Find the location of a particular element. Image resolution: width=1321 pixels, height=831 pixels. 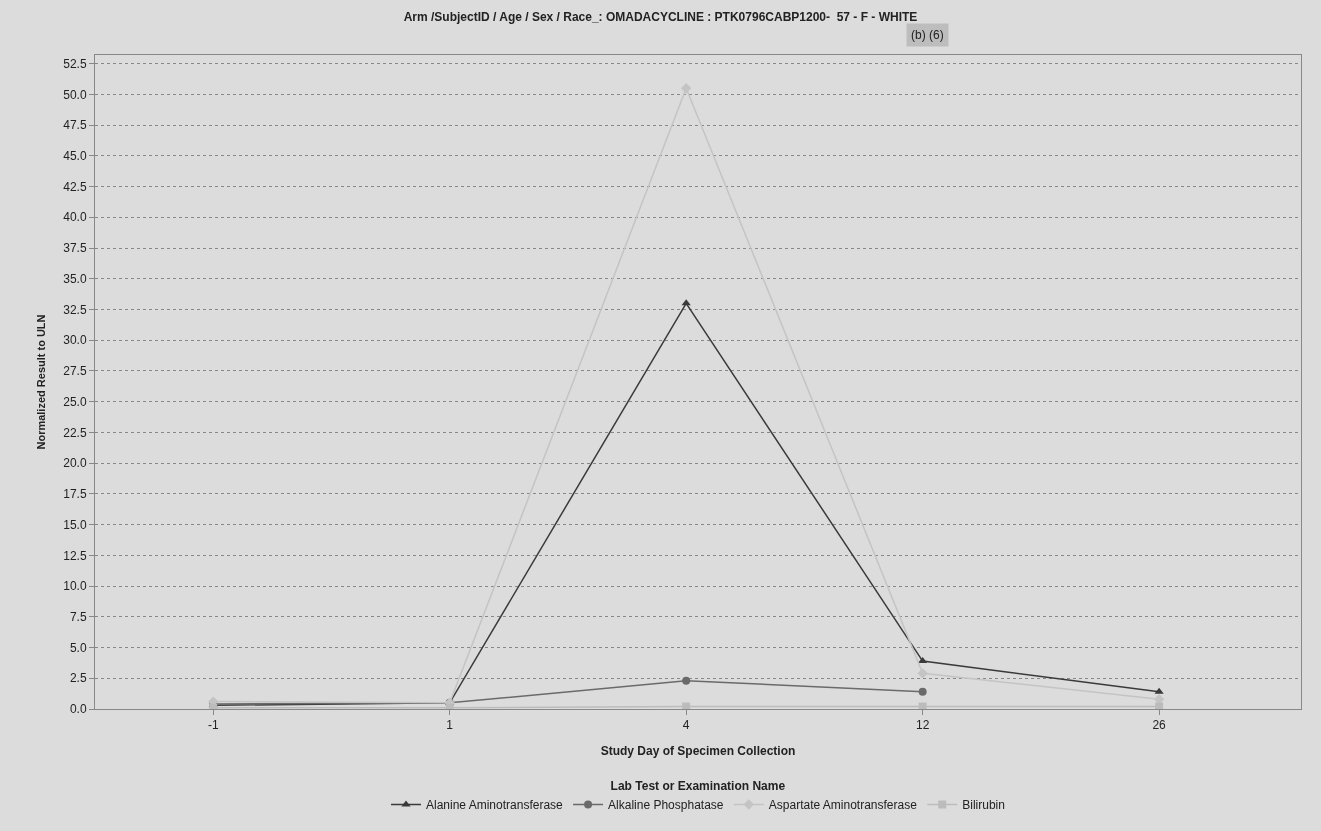

y-tick-label: 35.0 is located at coordinates (75, 278).